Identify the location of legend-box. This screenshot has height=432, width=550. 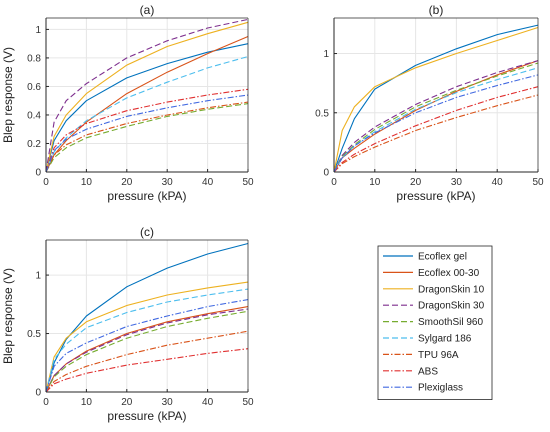
(435, 323).